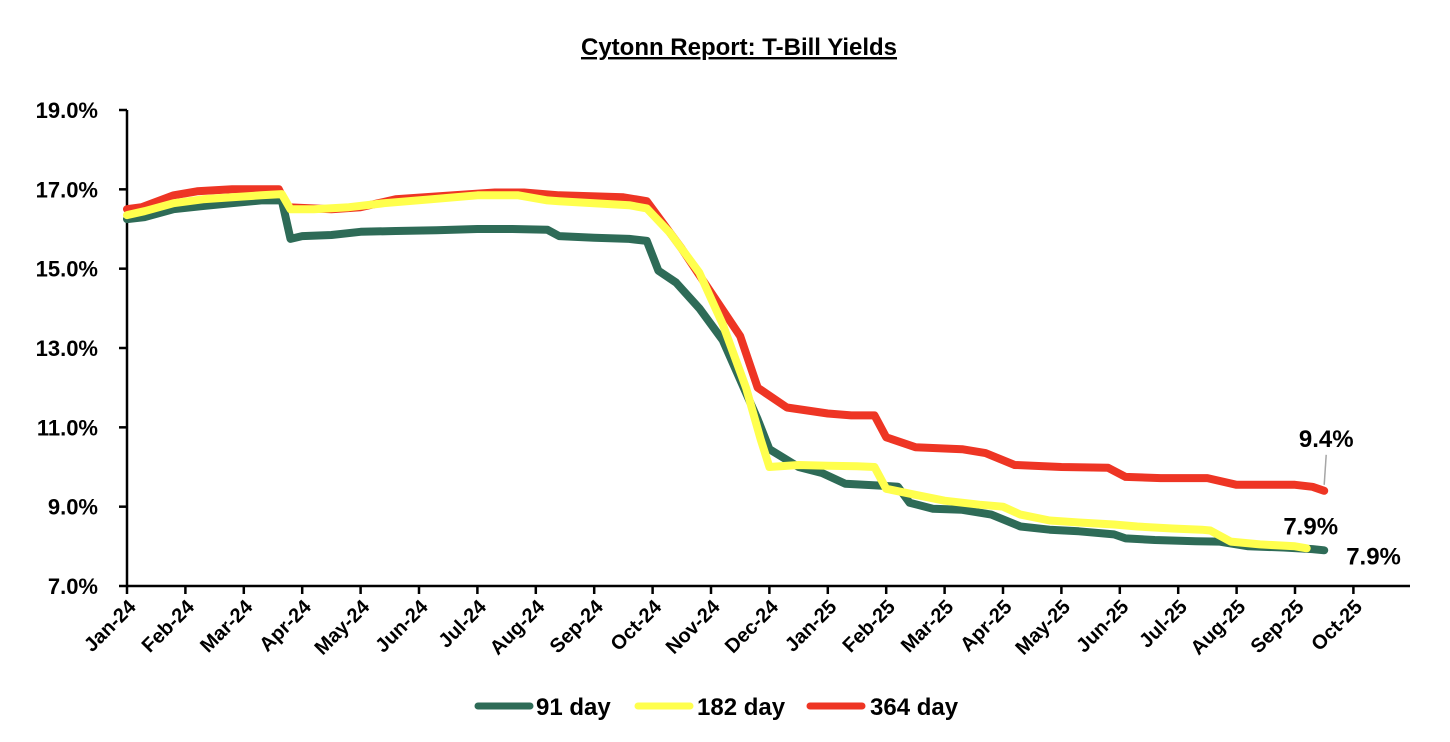 This screenshot has height=742, width=1450. Describe the element at coordinates (67, 269) in the screenshot. I see `y-tick-label: 15.0%` at that location.